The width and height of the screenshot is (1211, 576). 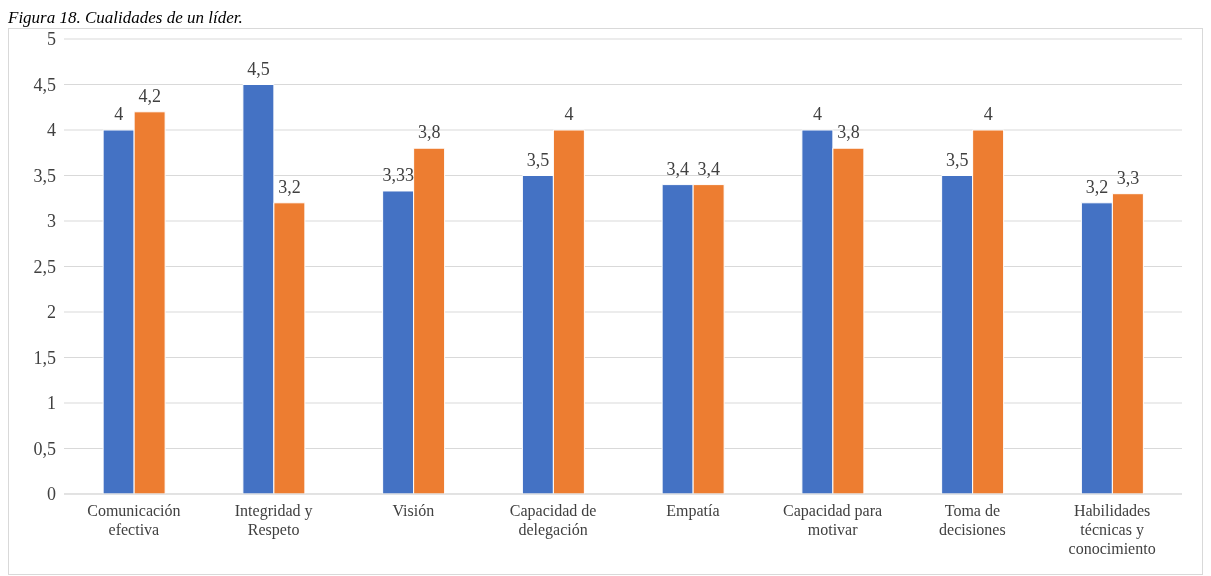 I want to click on x-tick-label: Empatía, so click(x=693, y=511).